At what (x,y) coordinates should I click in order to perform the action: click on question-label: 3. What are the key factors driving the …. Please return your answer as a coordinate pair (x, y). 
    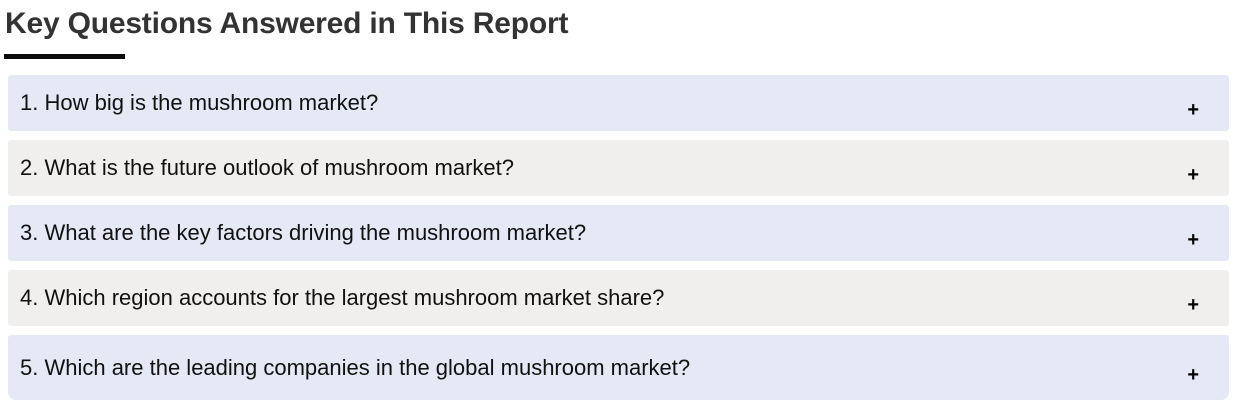
    Looking at the image, I should click on (303, 232).